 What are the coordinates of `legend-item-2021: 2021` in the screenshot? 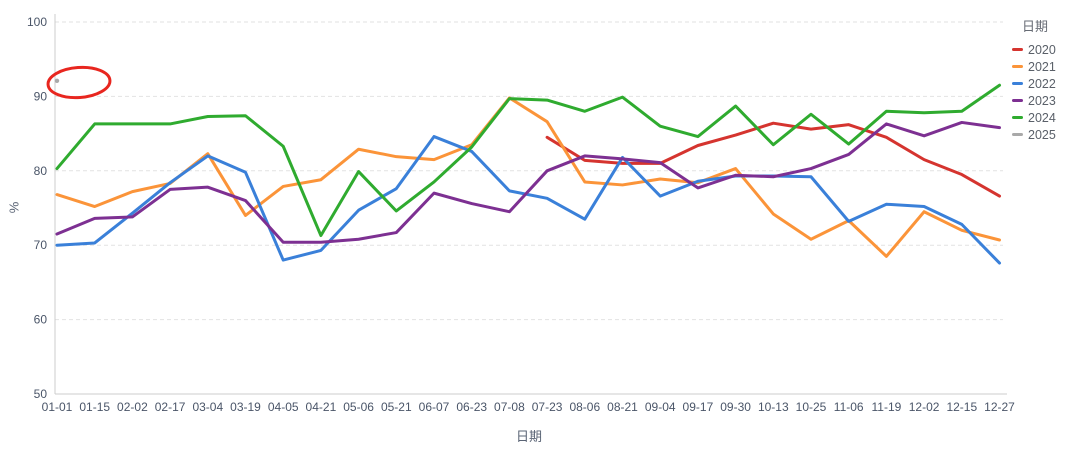 It's located at (1045, 66).